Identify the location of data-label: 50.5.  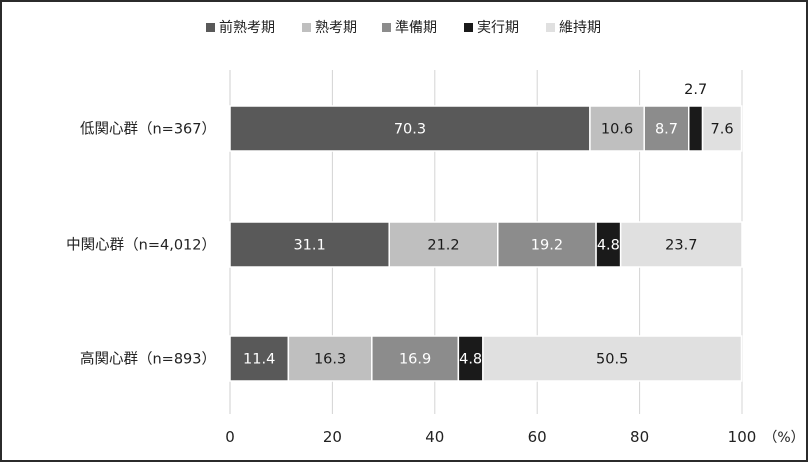
(612, 360).